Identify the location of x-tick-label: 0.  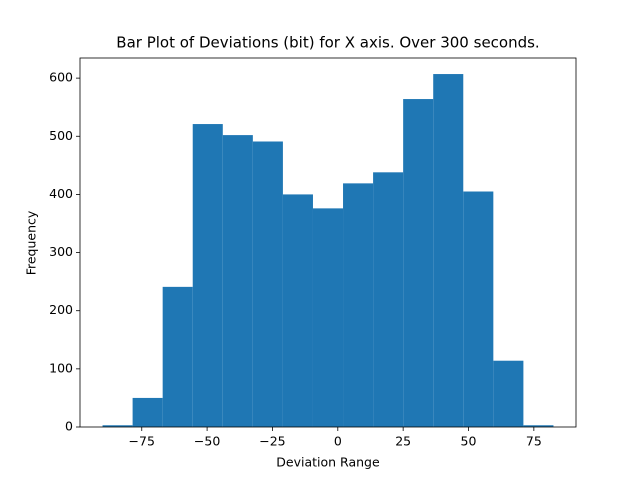
(338, 441).